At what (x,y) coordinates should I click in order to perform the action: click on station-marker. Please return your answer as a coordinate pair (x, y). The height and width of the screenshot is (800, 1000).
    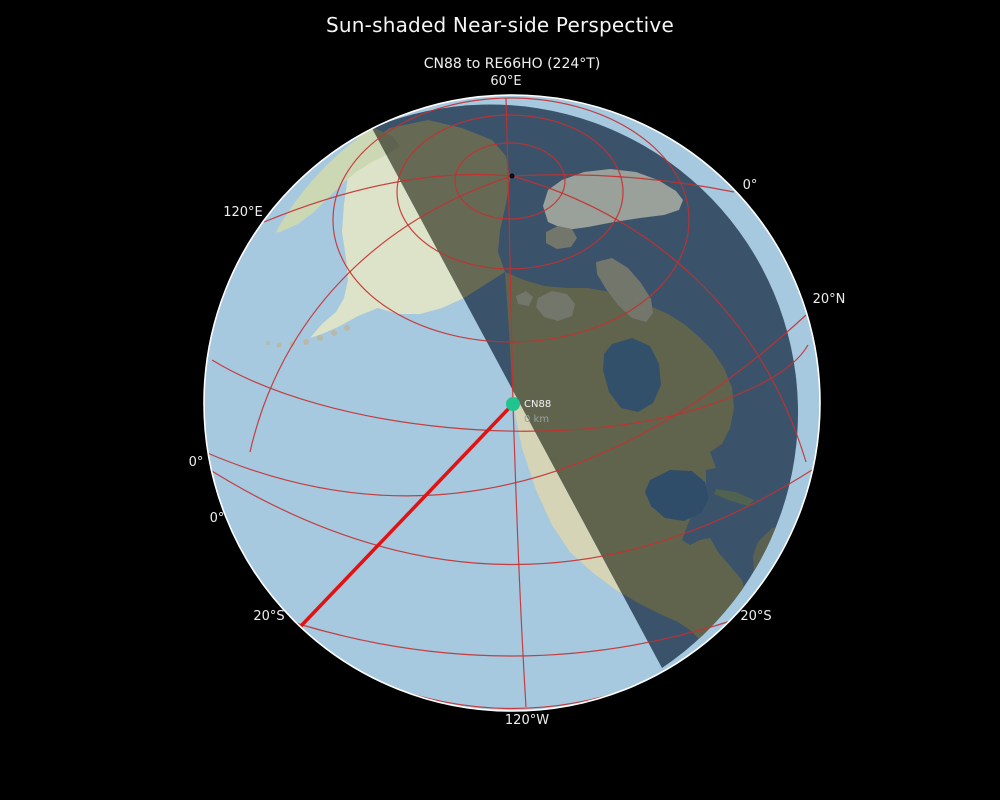
    Looking at the image, I should click on (513, 404).